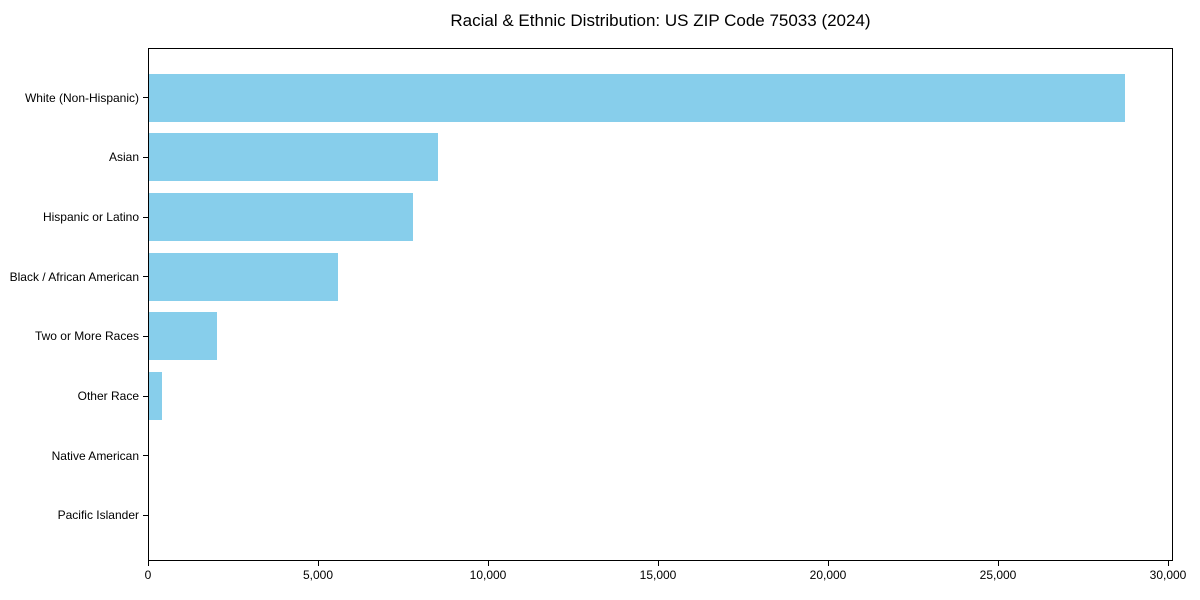 The image size is (1200, 600). Describe the element at coordinates (98, 515) in the screenshot. I see `y-axis-label: Pacific Islander` at that location.